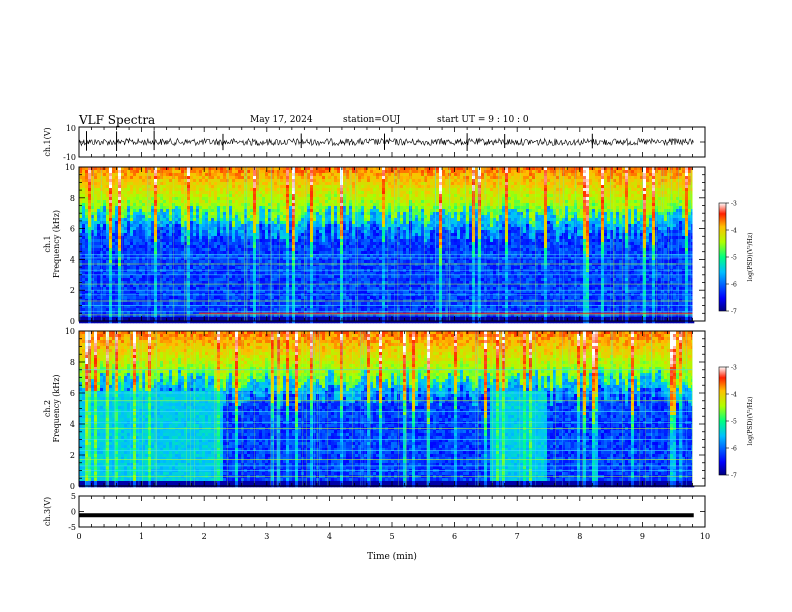  What do you see at coordinates (517, 536) in the screenshot?
I see `x-tick-label: 7` at bounding box center [517, 536].